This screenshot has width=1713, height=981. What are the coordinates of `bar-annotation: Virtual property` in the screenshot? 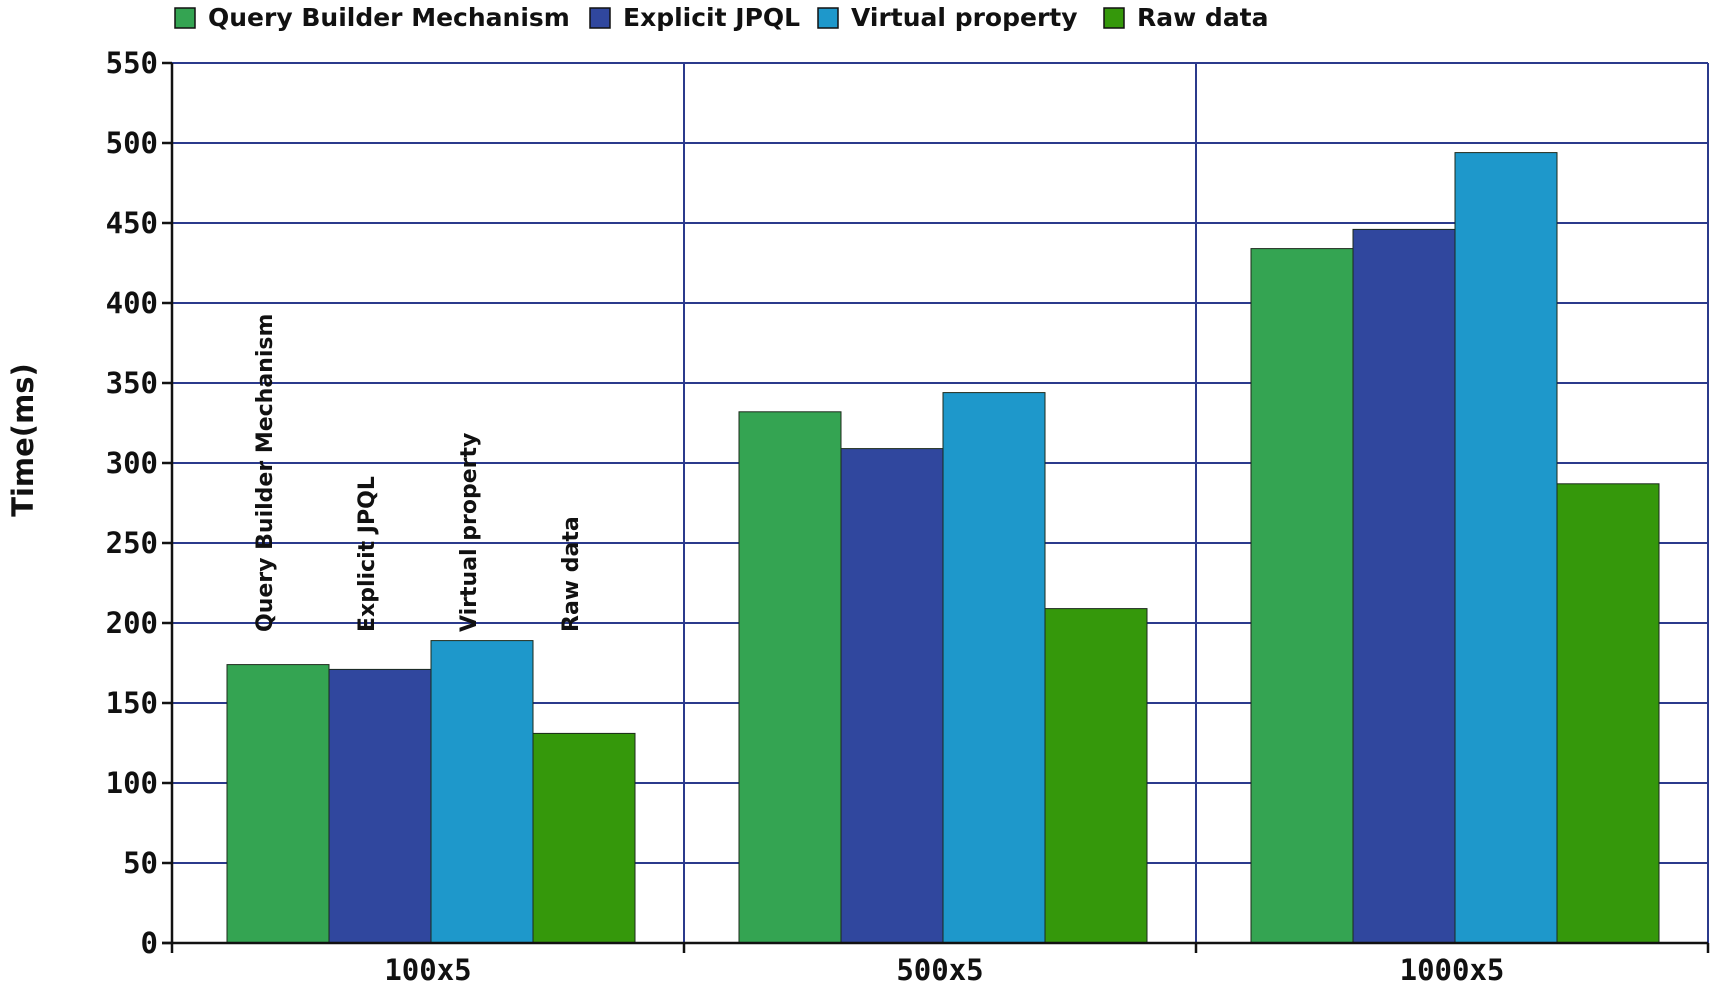 It's located at (469, 532).